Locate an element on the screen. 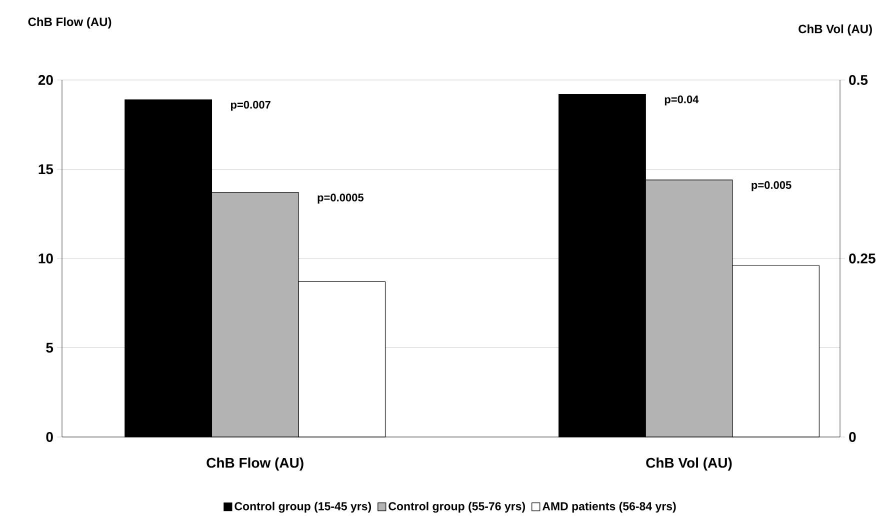 The image size is (894, 529). y2-tick-label: 0.5 is located at coordinates (858, 80).